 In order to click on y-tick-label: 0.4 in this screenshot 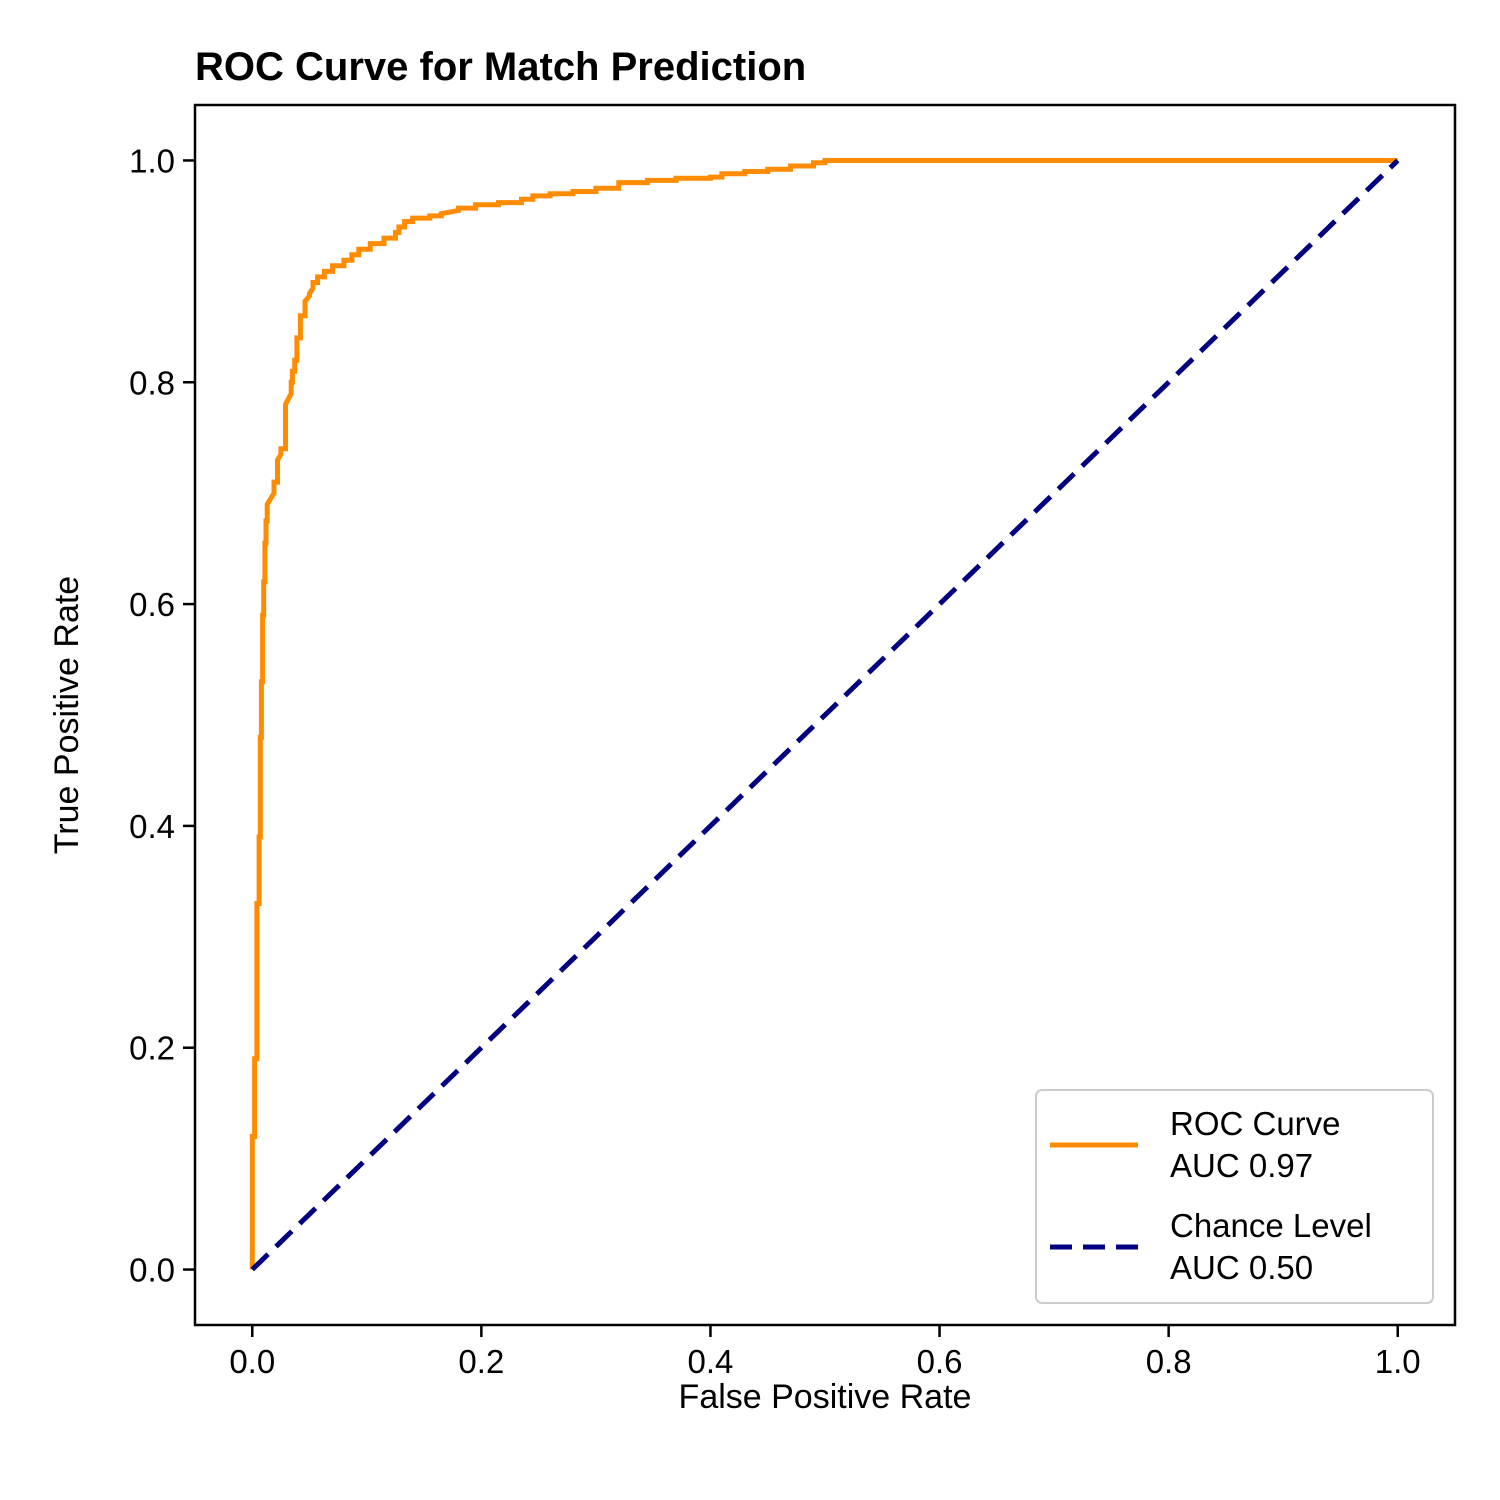, I will do `click(152, 826)`.